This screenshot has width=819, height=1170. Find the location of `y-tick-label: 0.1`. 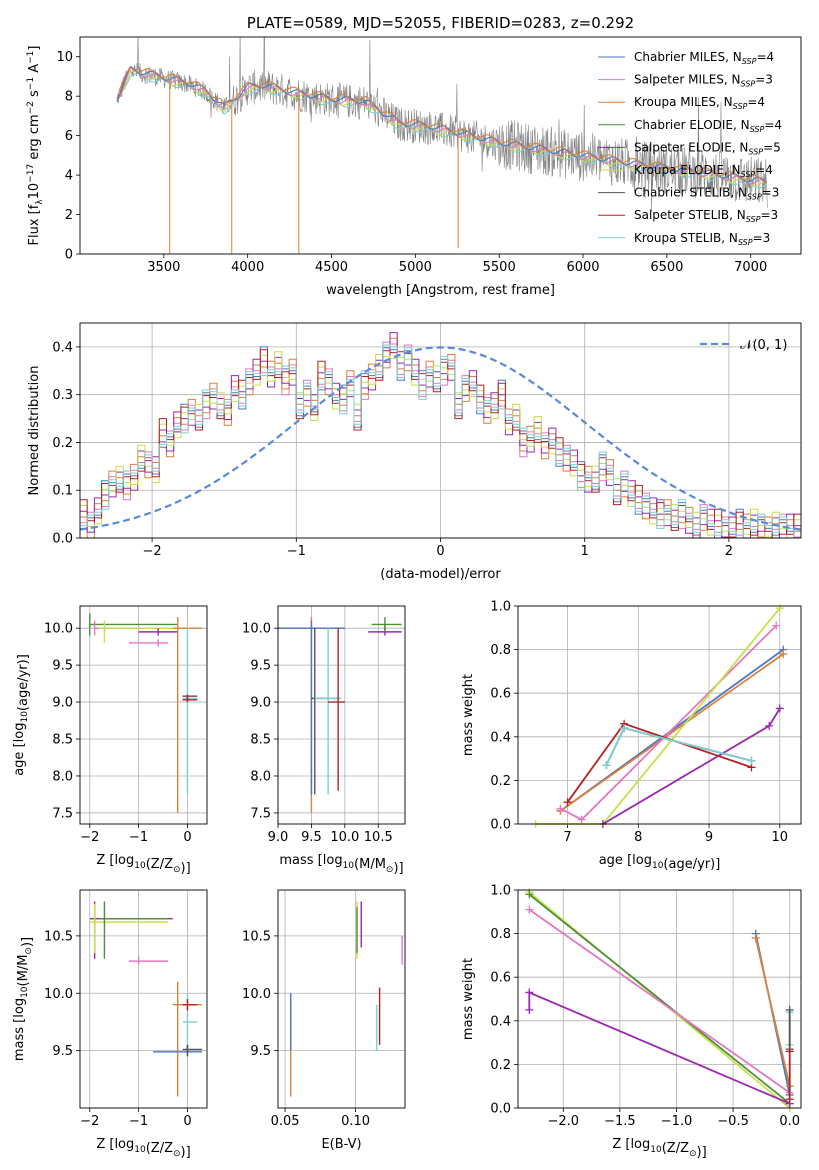

y-tick-label: 0.1 is located at coordinates (62, 491).